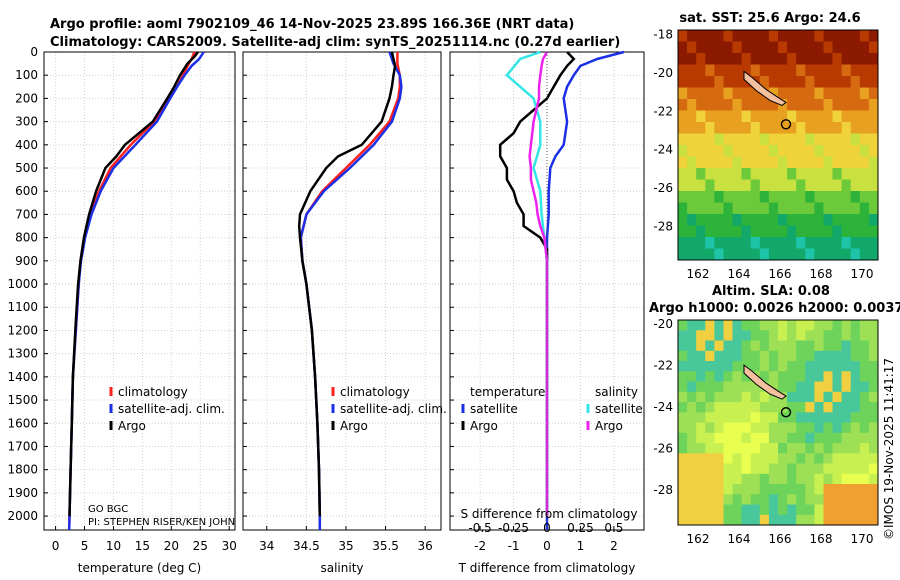  Describe the element at coordinates (22, 330) in the screenshot. I see `y-tick-label: 1200` at that location.